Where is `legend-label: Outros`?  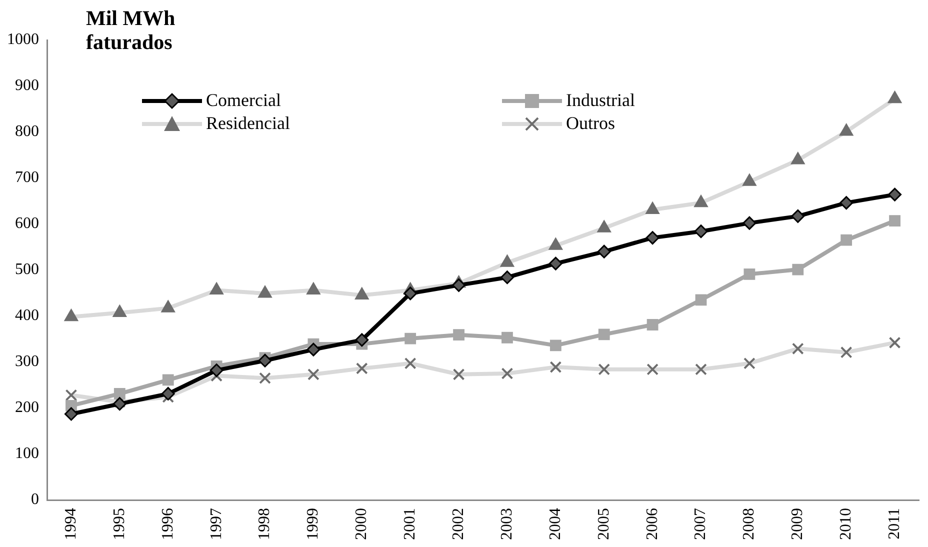 legend-label: Outros is located at coordinates (590, 123).